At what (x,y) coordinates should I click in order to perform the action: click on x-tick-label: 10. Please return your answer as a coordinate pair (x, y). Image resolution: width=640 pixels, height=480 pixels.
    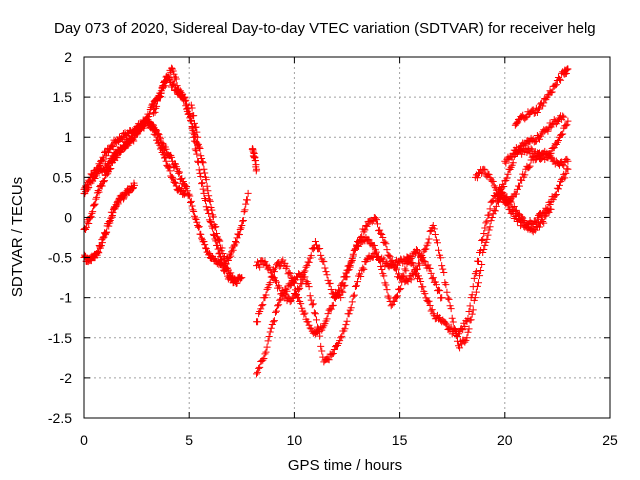
    Looking at the image, I should click on (295, 440).